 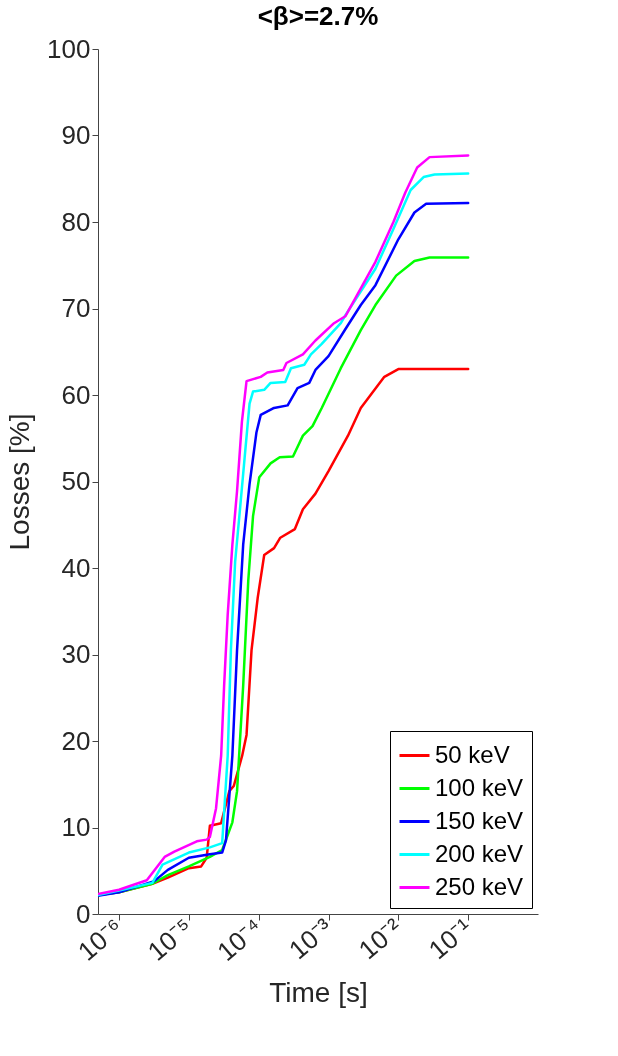 What do you see at coordinates (479, 886) in the screenshot?
I see `legend-label: 250 keV` at bounding box center [479, 886].